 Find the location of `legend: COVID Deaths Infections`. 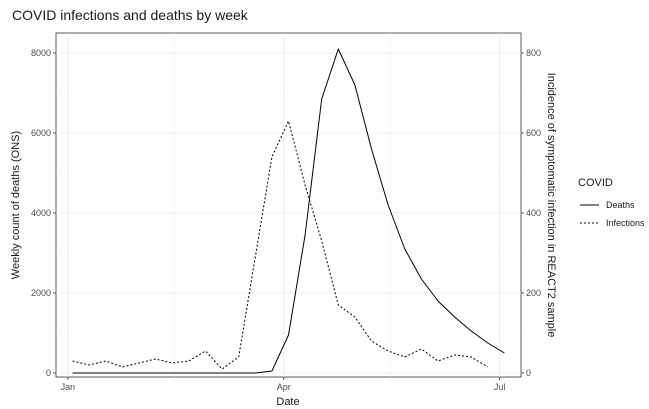

legend: COVID Deaths Infections is located at coordinates (611, 202).